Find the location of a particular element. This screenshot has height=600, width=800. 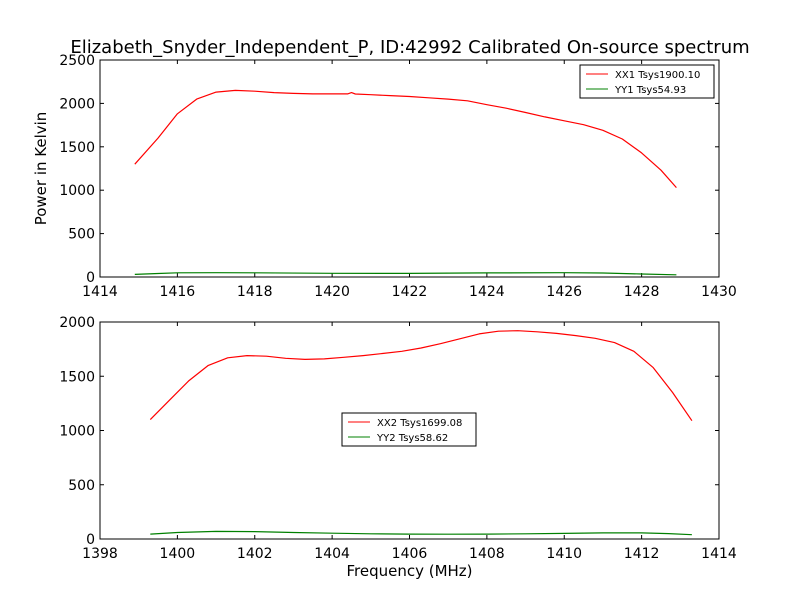

bottom-y-tick-label: 1500 is located at coordinates (77, 377).